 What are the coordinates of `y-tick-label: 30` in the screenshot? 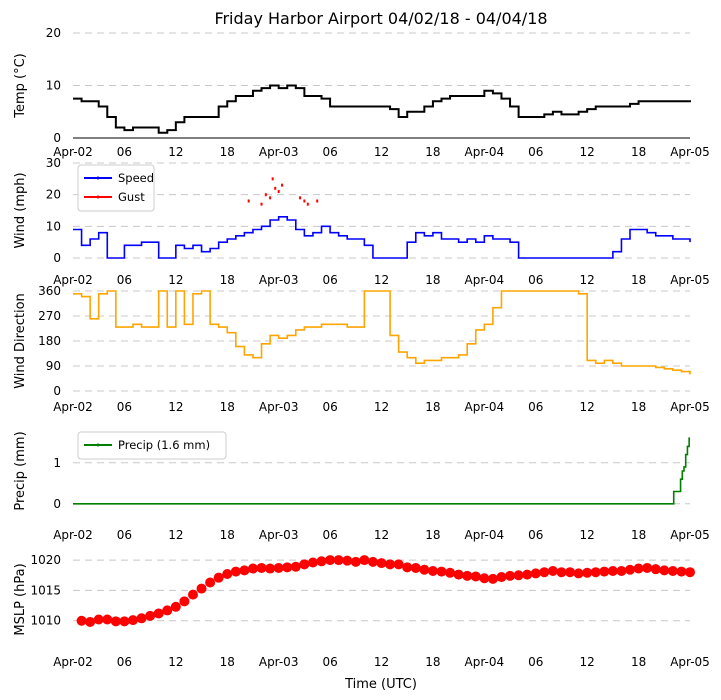 It's located at (53, 163).